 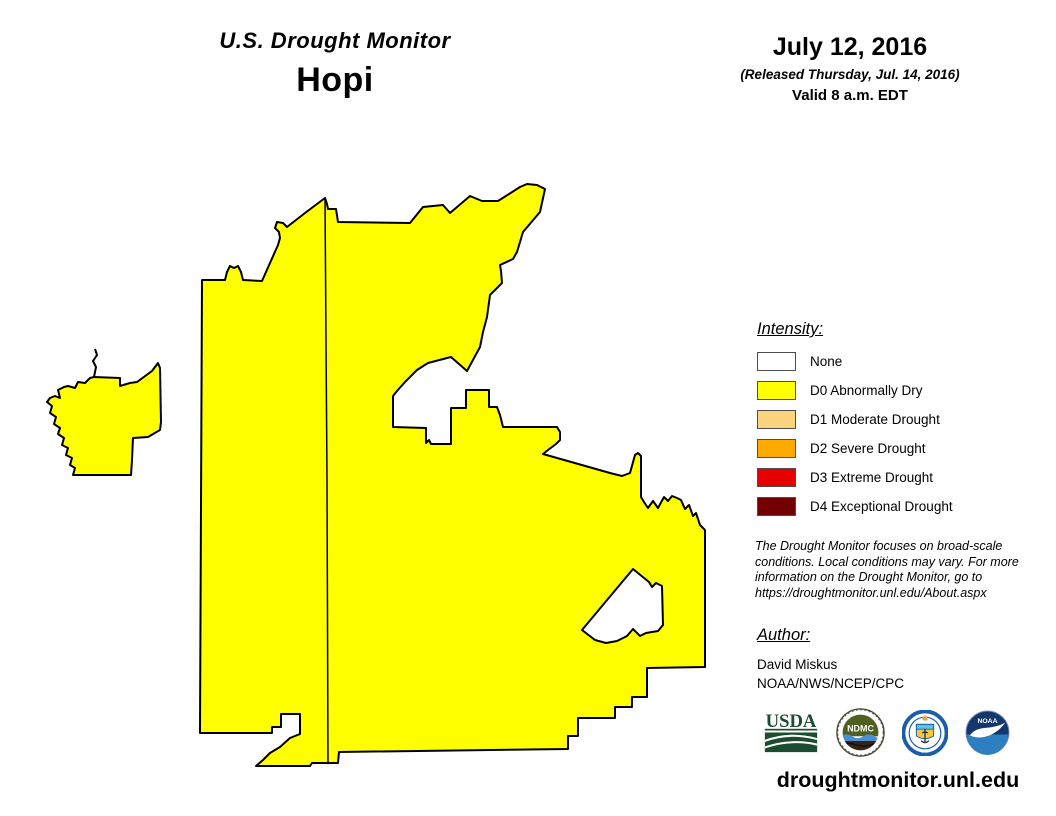 I want to click on agency-logos: USDA NDMC NOAA, so click(x=898, y=732).